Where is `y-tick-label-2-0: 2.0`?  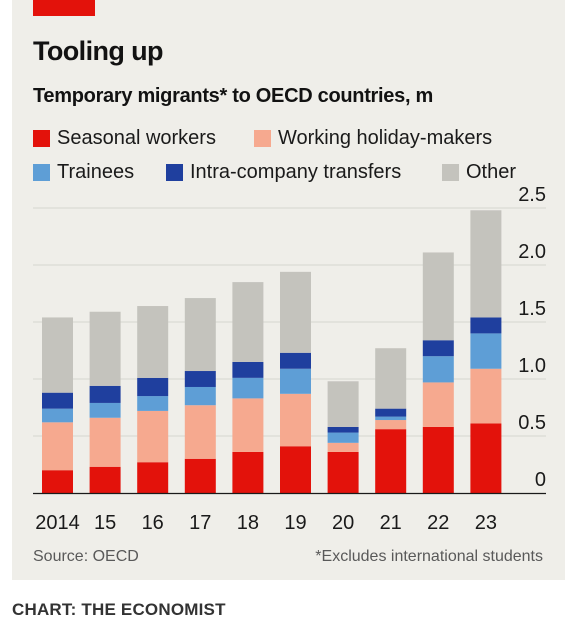
y-tick-label-2-0: 2.0 is located at coordinates (532, 252).